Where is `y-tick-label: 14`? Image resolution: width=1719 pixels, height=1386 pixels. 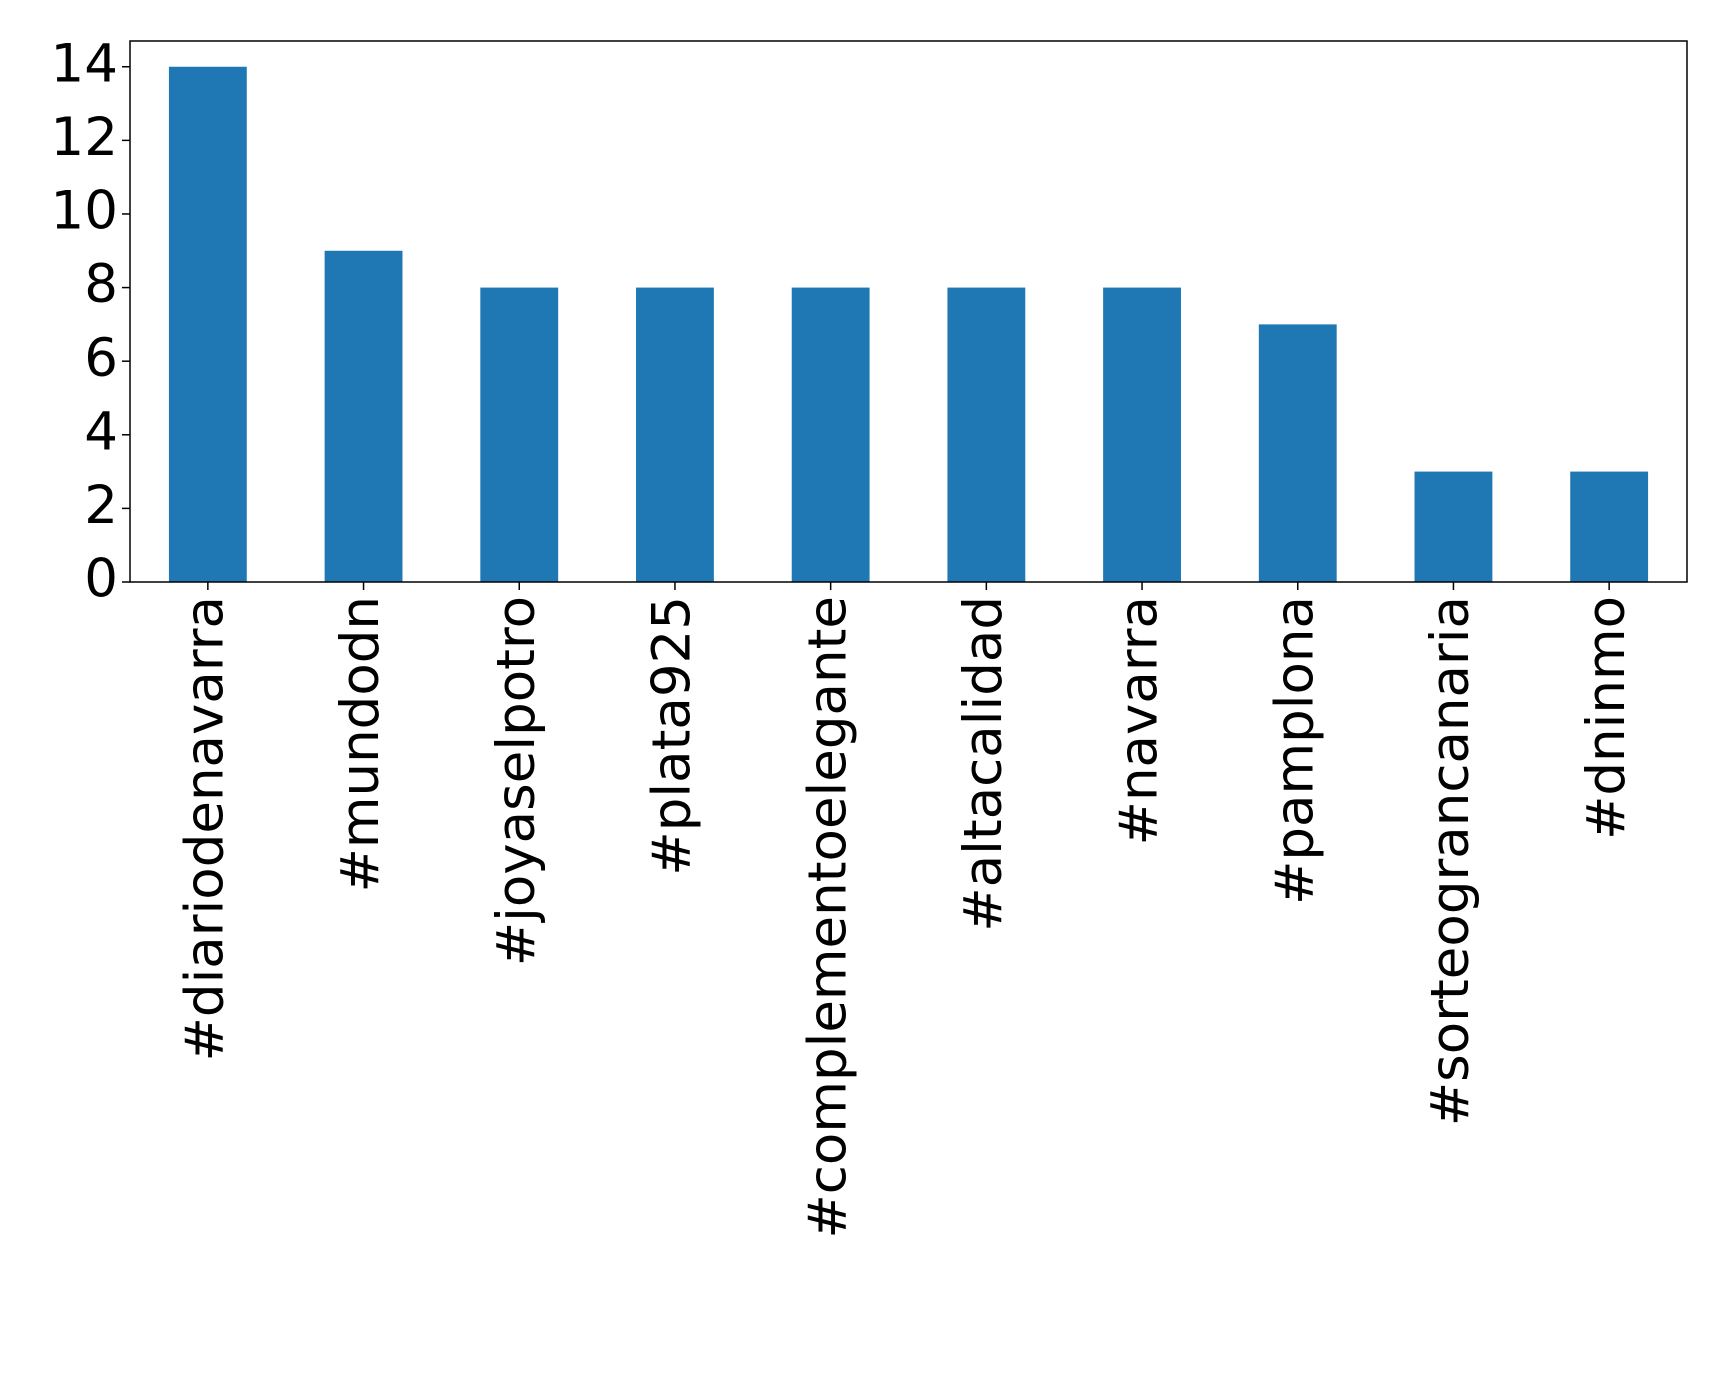 y-tick-label: 14 is located at coordinates (84, 63).